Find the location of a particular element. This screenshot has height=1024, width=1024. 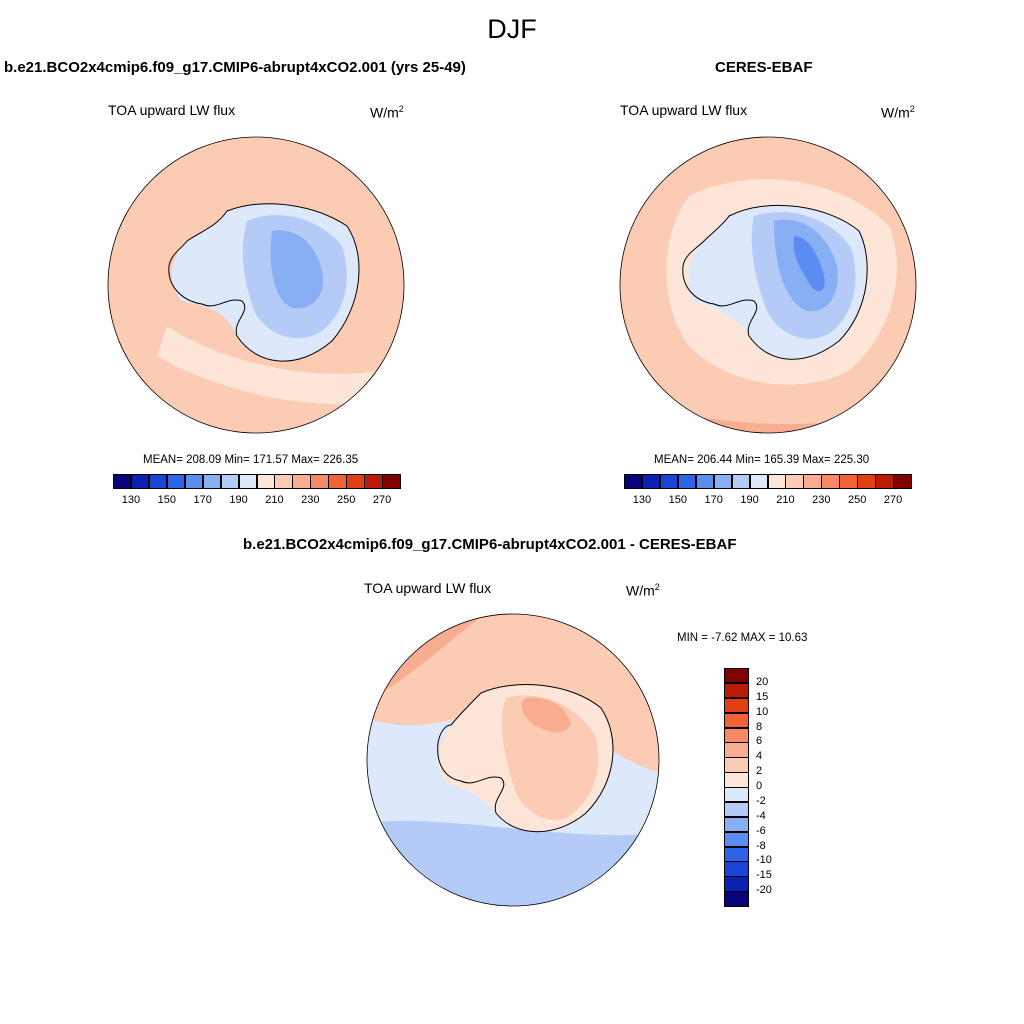

colorbar-diff-tick-label: 15 is located at coordinates (762, 696).